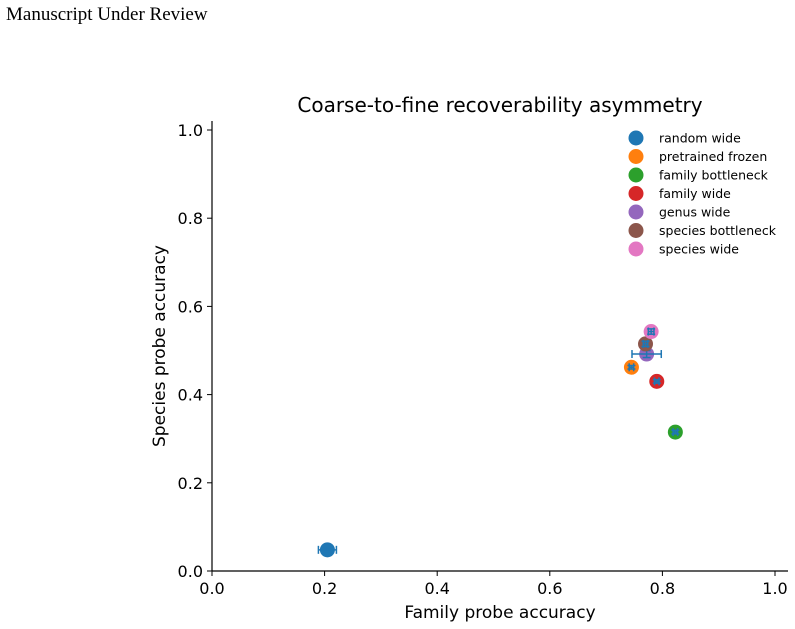  I want to click on legend-item: species wide, so click(683, 249).